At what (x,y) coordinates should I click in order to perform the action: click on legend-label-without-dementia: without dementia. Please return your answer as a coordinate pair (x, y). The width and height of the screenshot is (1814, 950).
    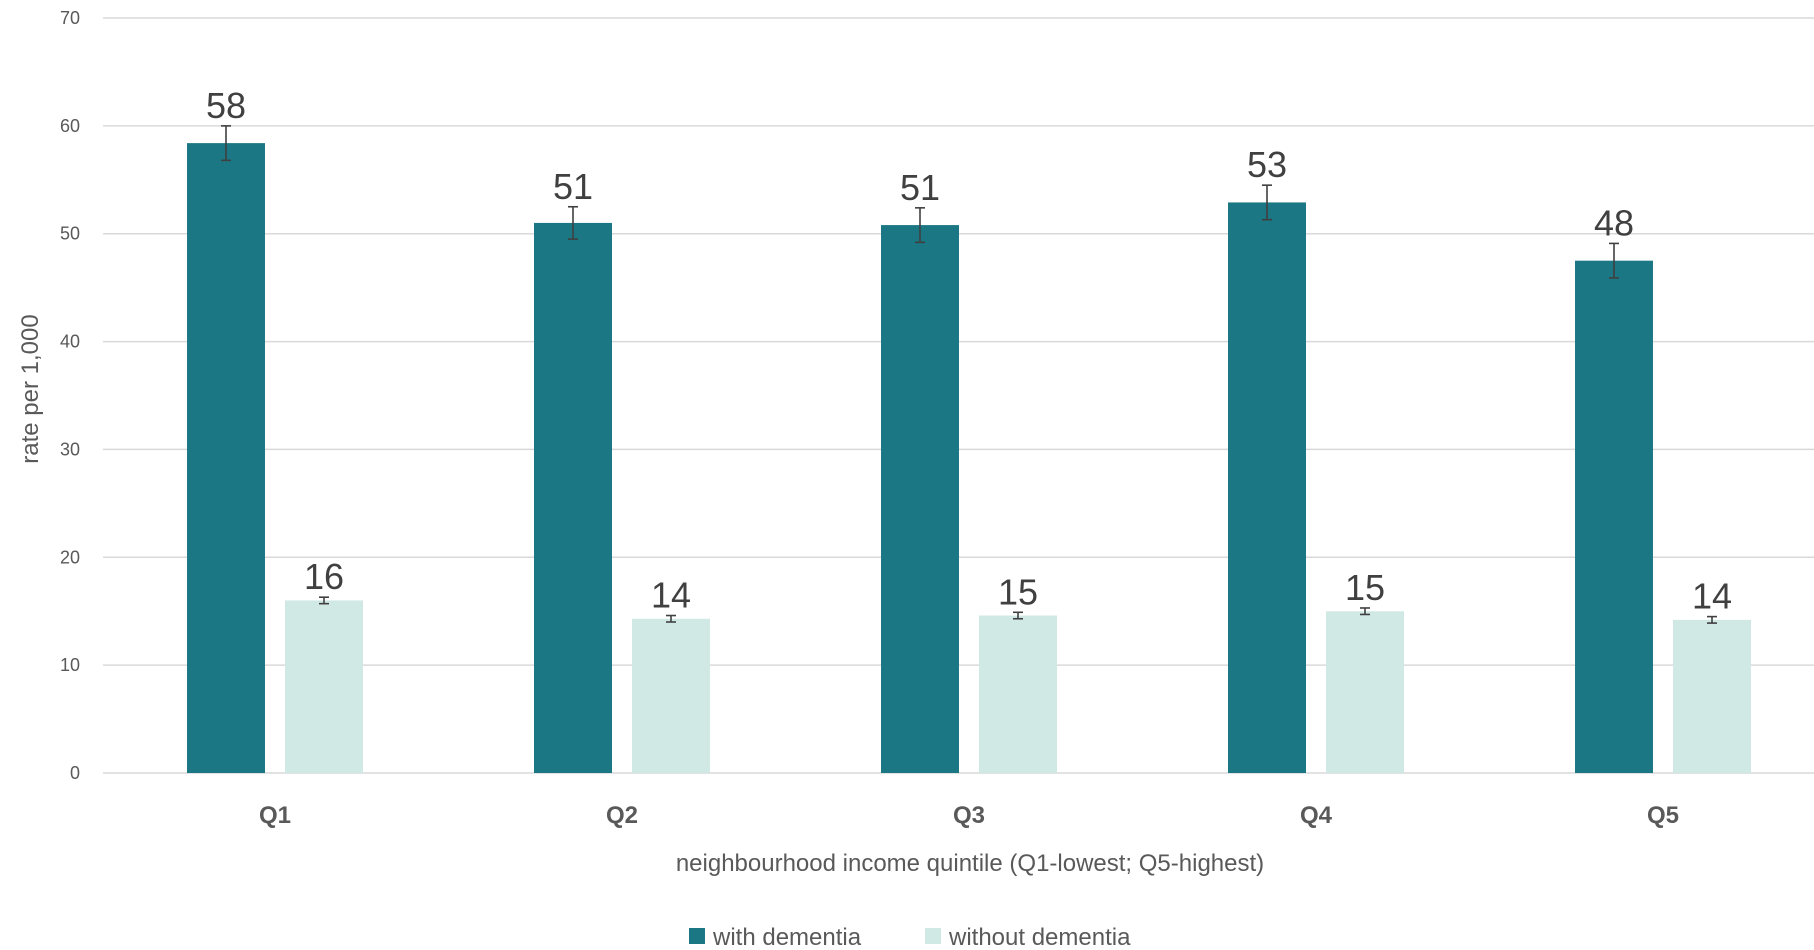
    Looking at the image, I should click on (1039, 937).